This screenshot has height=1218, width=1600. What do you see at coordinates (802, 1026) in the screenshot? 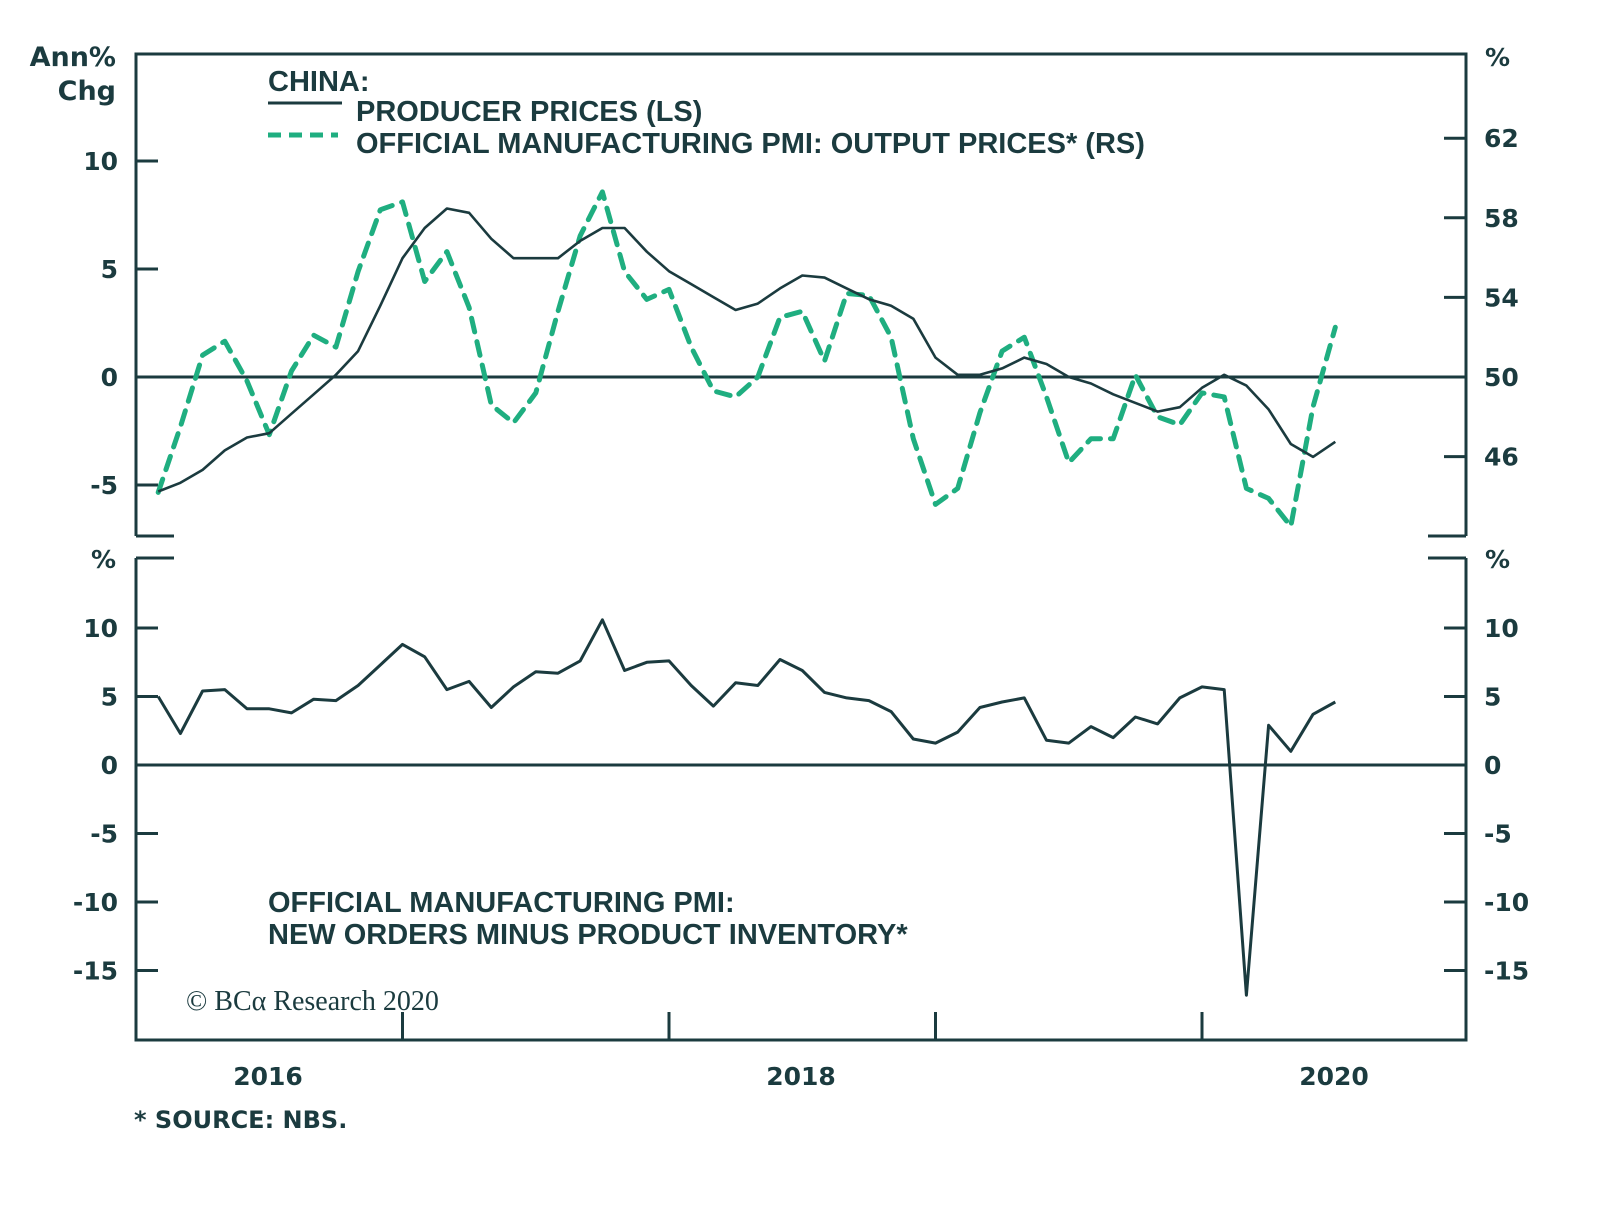
I see `x-axis-year-ticks` at bounding box center [802, 1026].